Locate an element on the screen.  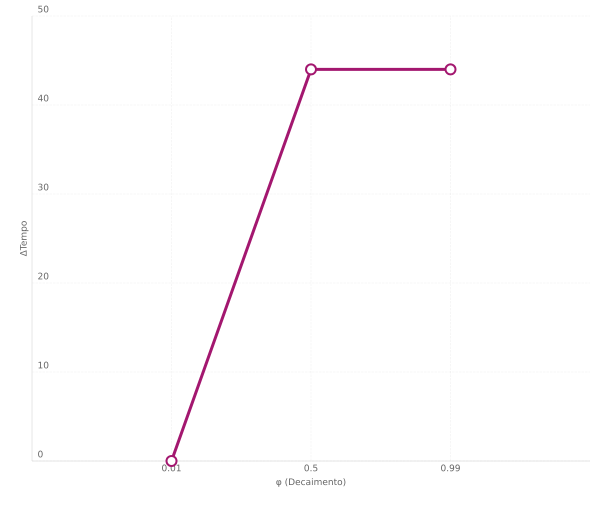
y-tick-label: 30 is located at coordinates (43, 187).